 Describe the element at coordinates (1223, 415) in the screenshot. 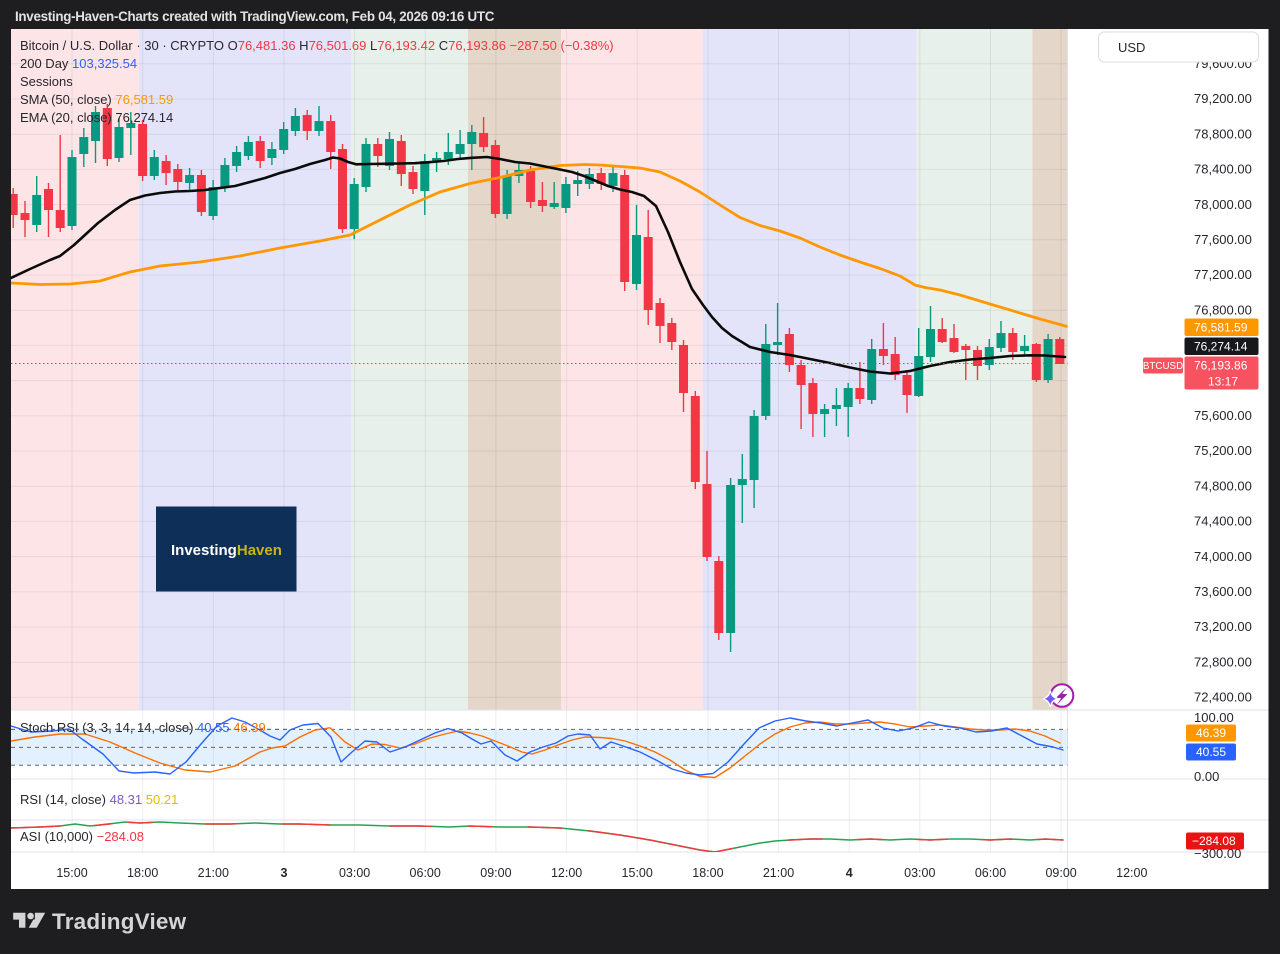

I see `svg-text: 75,600.00` at that location.